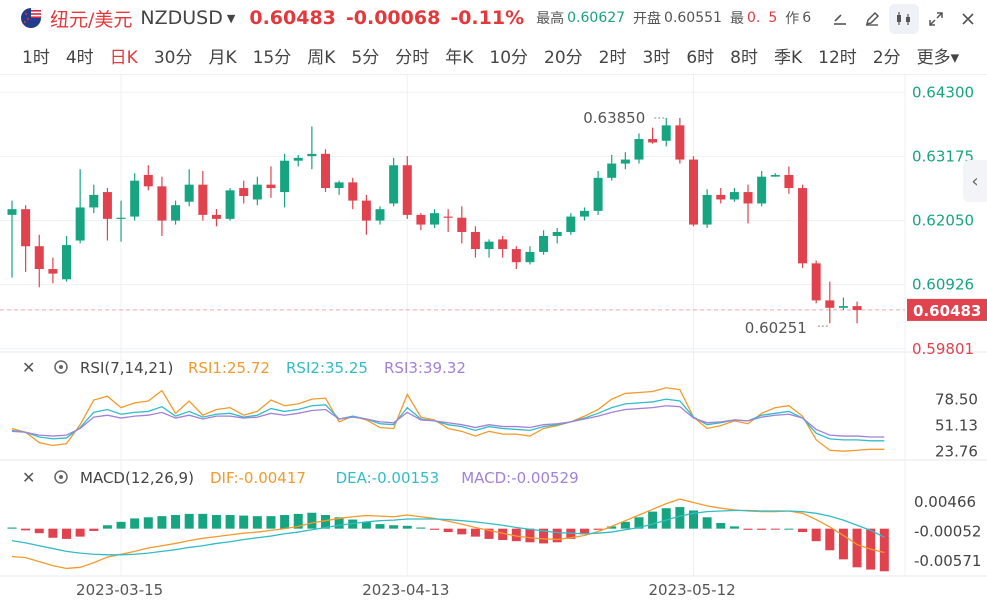 The height and width of the screenshot is (605, 987). Describe the element at coordinates (258, 478) in the screenshot. I see `macd-legend-1: DIF:-0.00417` at that location.